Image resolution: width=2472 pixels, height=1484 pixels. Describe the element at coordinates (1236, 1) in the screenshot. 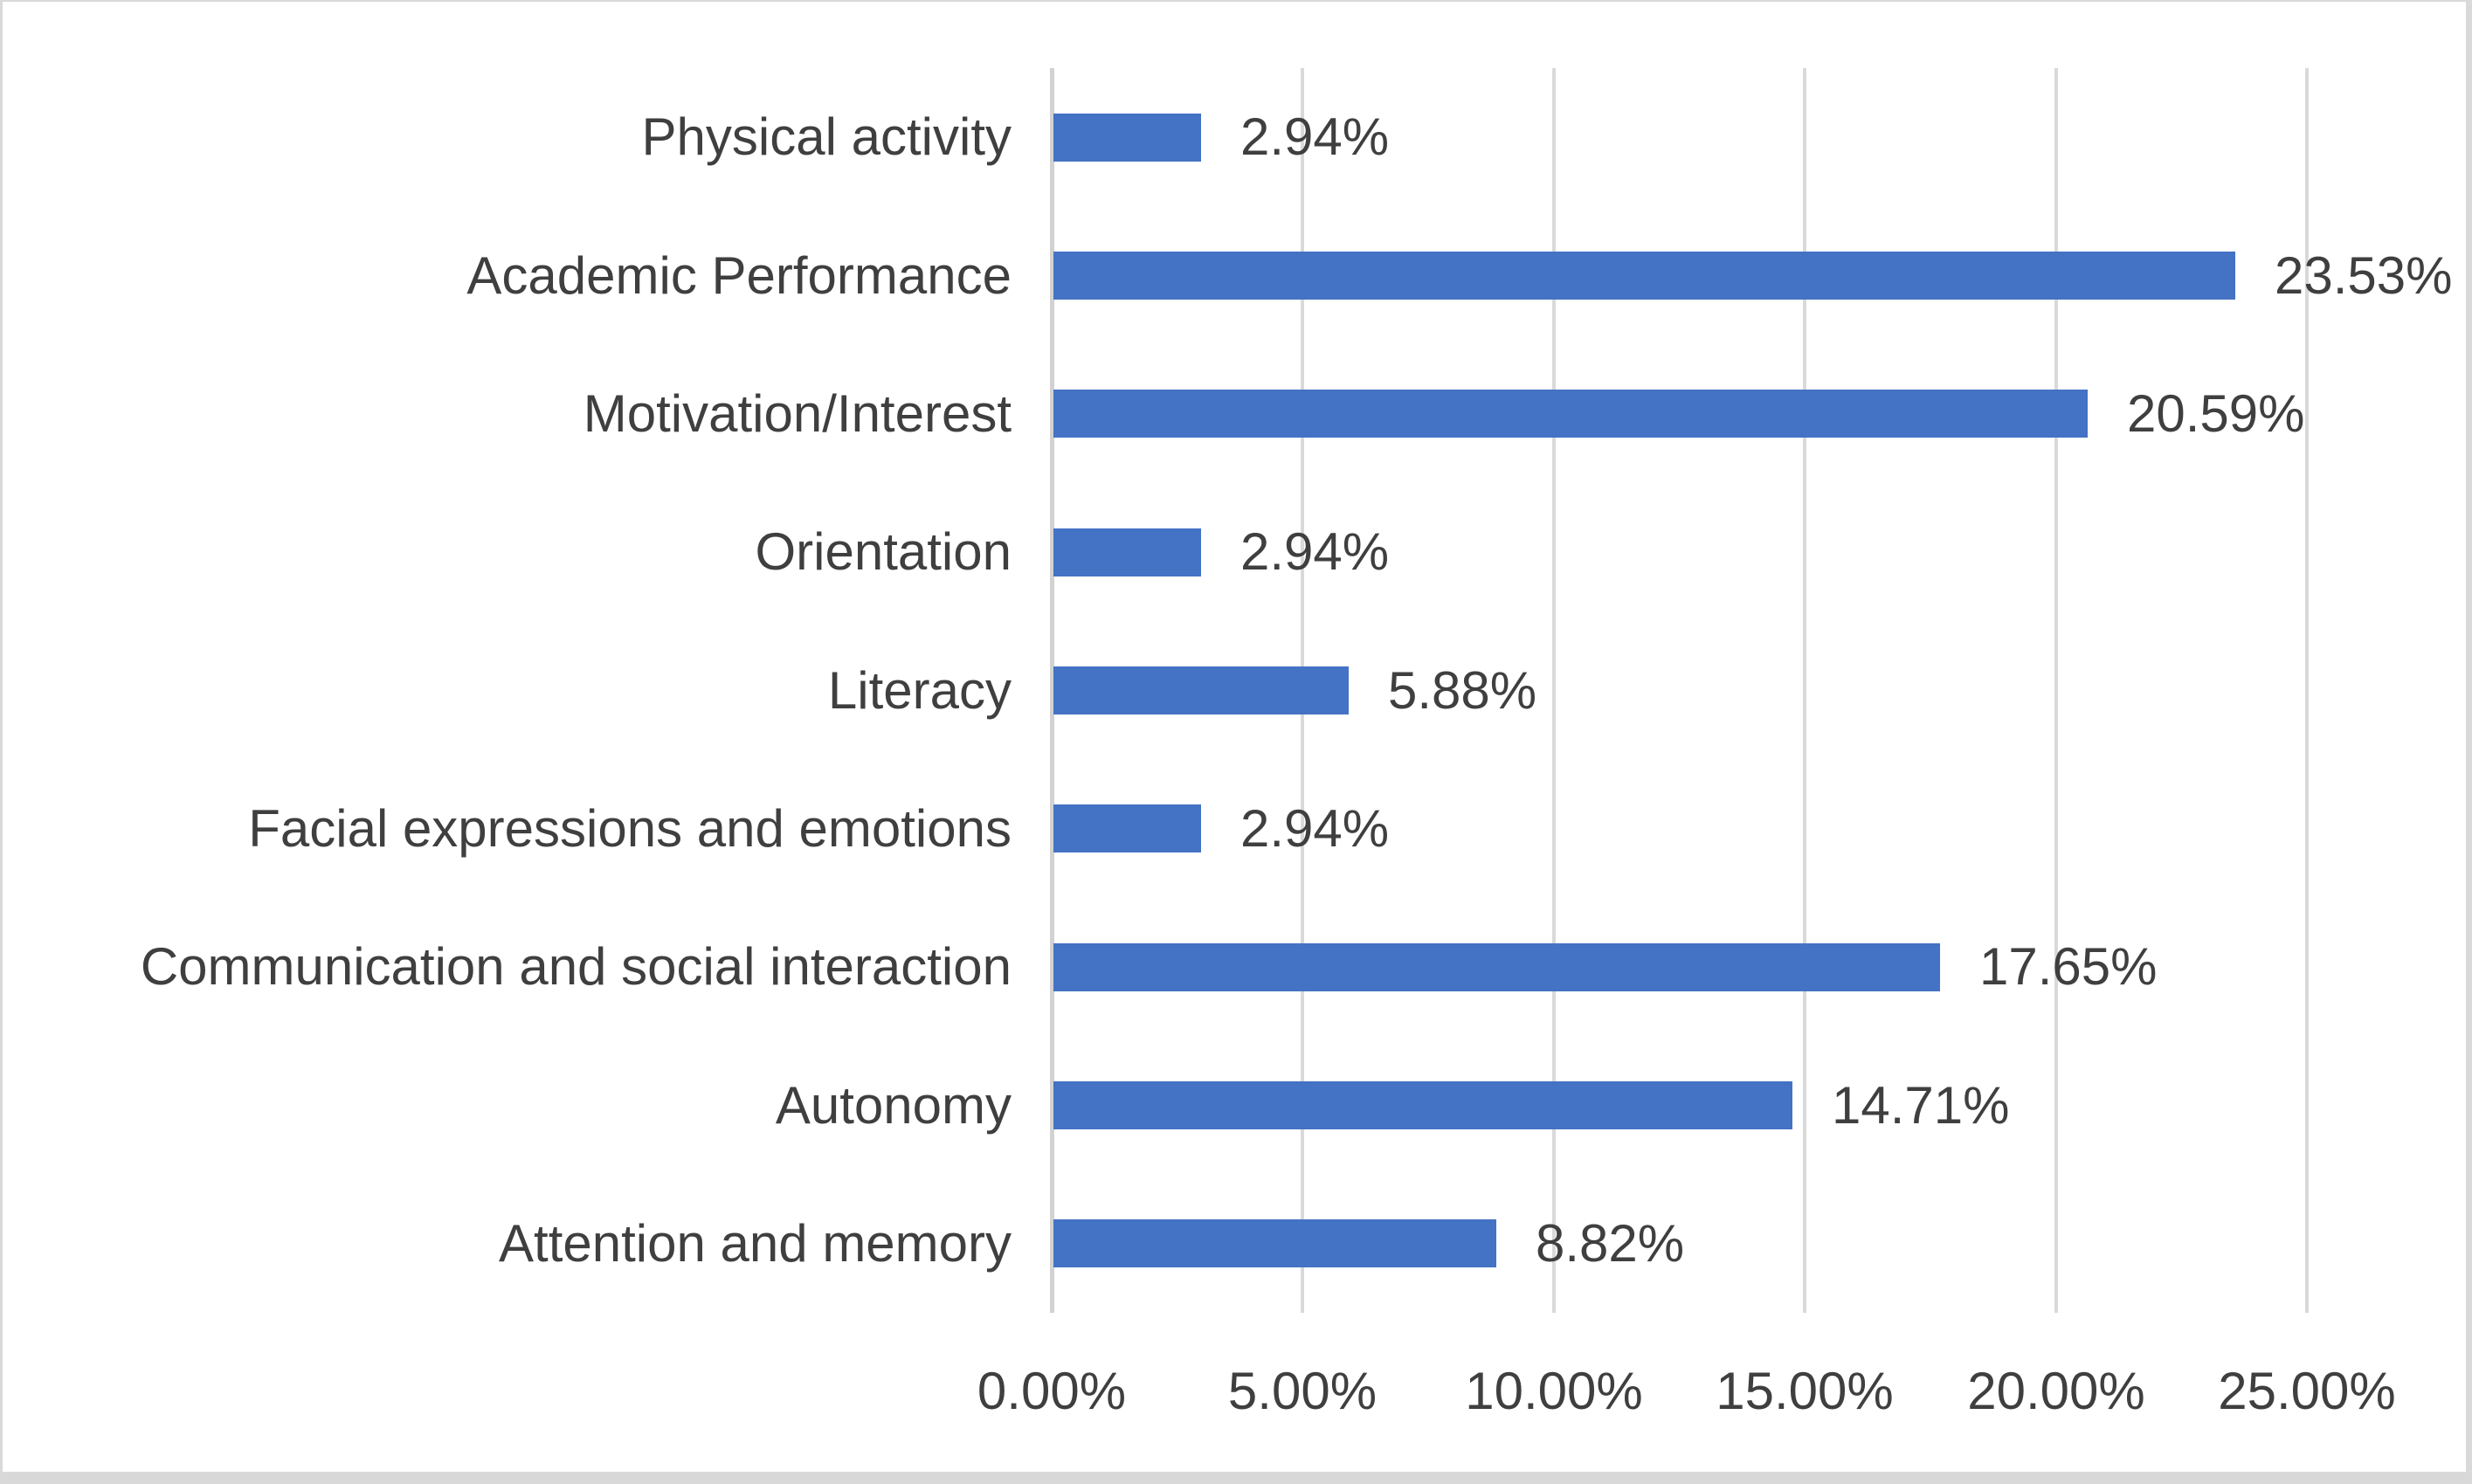

I see `chart-border-top` at that location.